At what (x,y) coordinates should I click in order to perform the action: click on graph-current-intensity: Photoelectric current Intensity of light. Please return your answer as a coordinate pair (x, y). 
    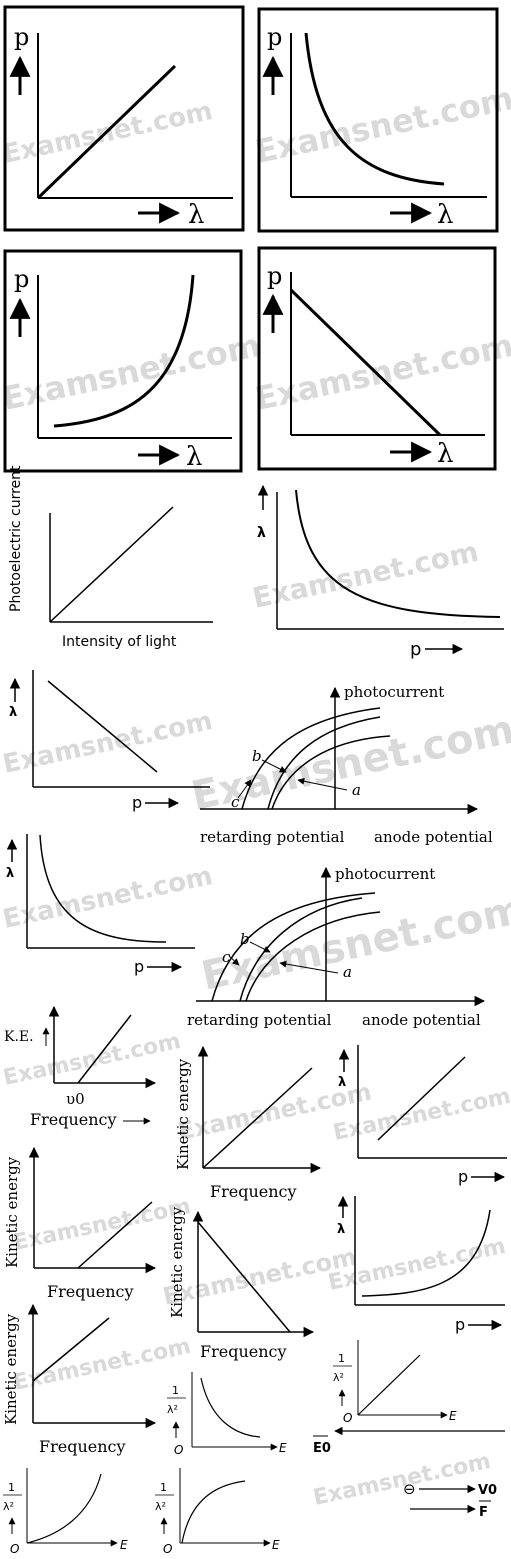
    Looking at the image, I should click on (110, 557).